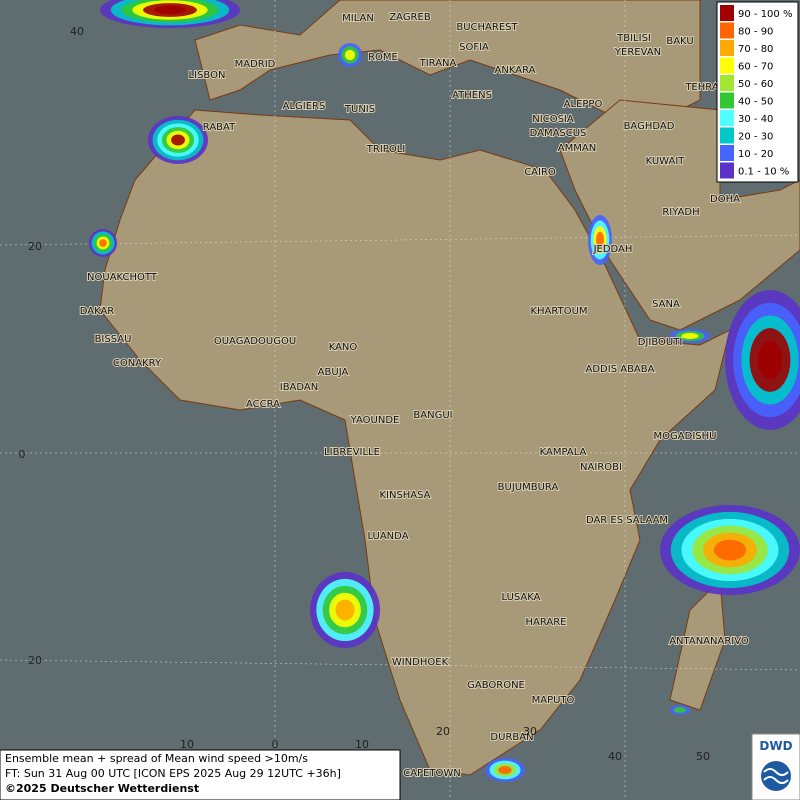 The height and width of the screenshot is (800, 800). What do you see at coordinates (496, 685) in the screenshot?
I see `city-label: GABORONE` at bounding box center [496, 685].